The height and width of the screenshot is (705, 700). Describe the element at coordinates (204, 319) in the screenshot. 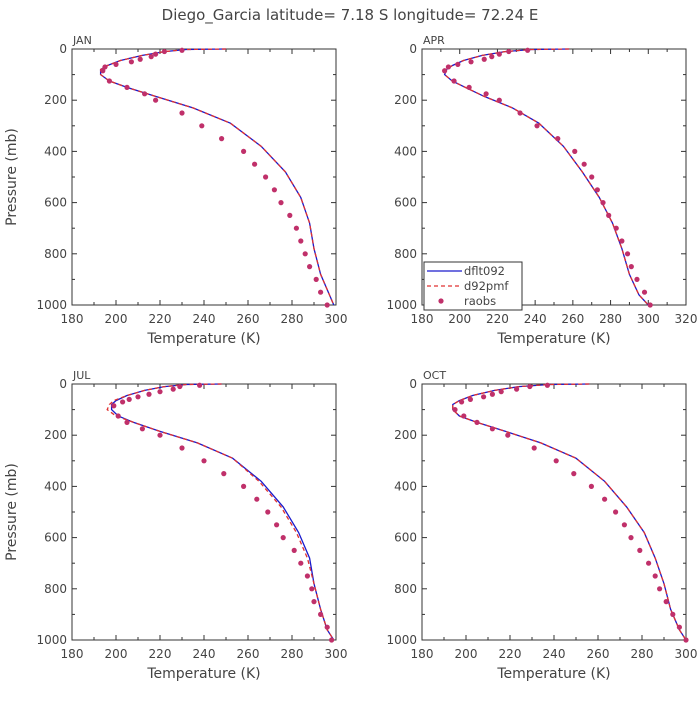

I see `x-tick-label: 240` at that location.